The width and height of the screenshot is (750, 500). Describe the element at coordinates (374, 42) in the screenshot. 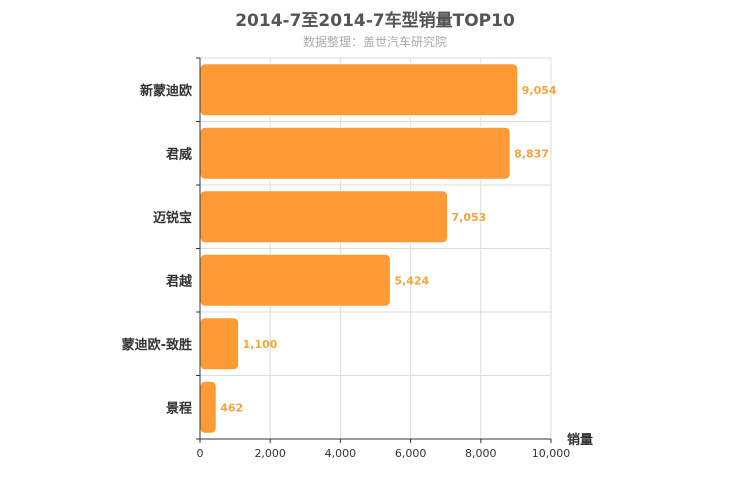

I see `chart-subtitle: 数据整理：盖世汽车研究院` at that location.